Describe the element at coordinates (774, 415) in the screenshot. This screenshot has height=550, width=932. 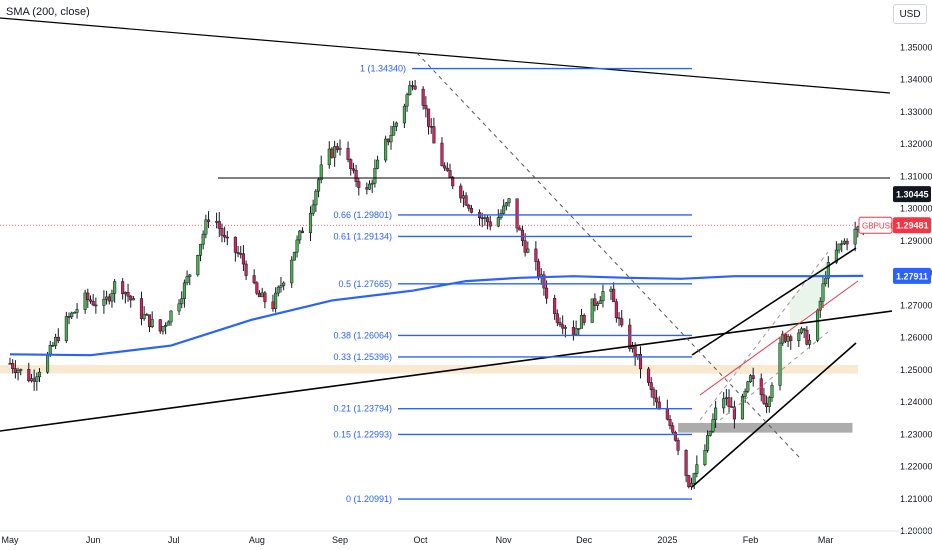
I see `channel-lower-line` at that location.